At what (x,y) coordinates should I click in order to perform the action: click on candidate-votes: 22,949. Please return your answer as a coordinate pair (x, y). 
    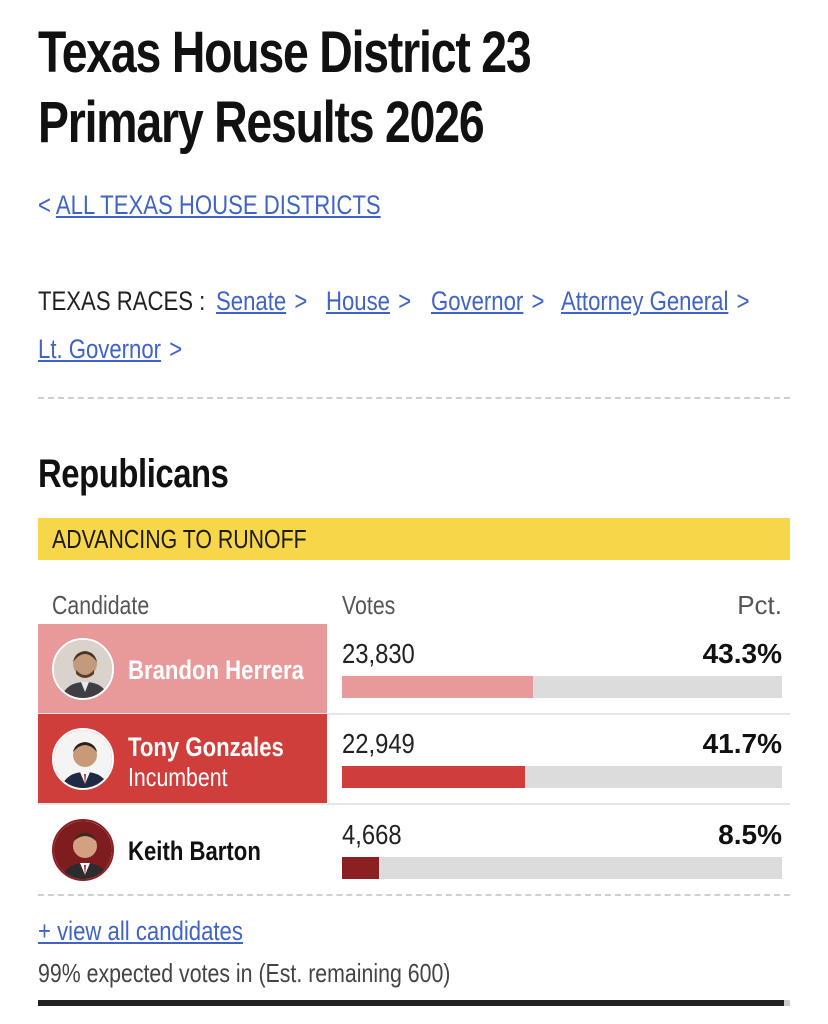
    Looking at the image, I should click on (378, 743).